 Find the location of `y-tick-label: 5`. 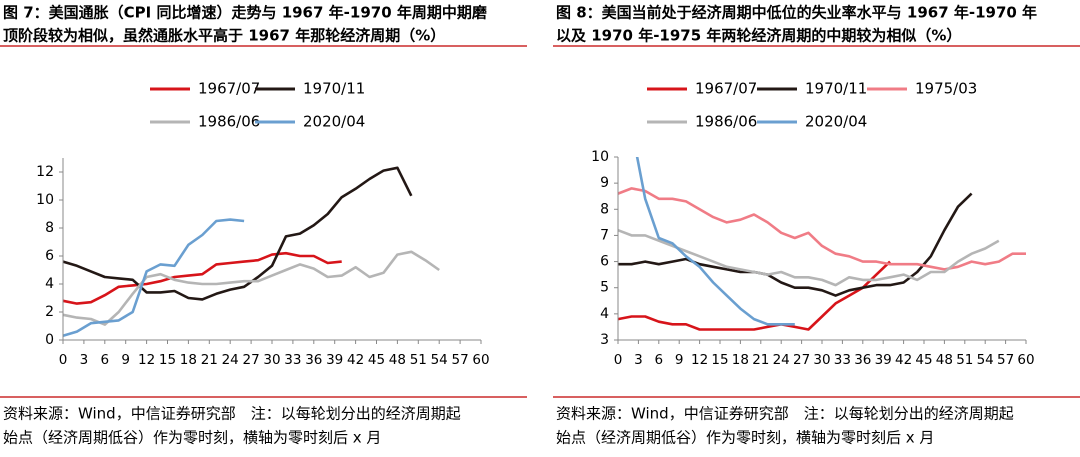

y-tick-label: 5 is located at coordinates (604, 288).